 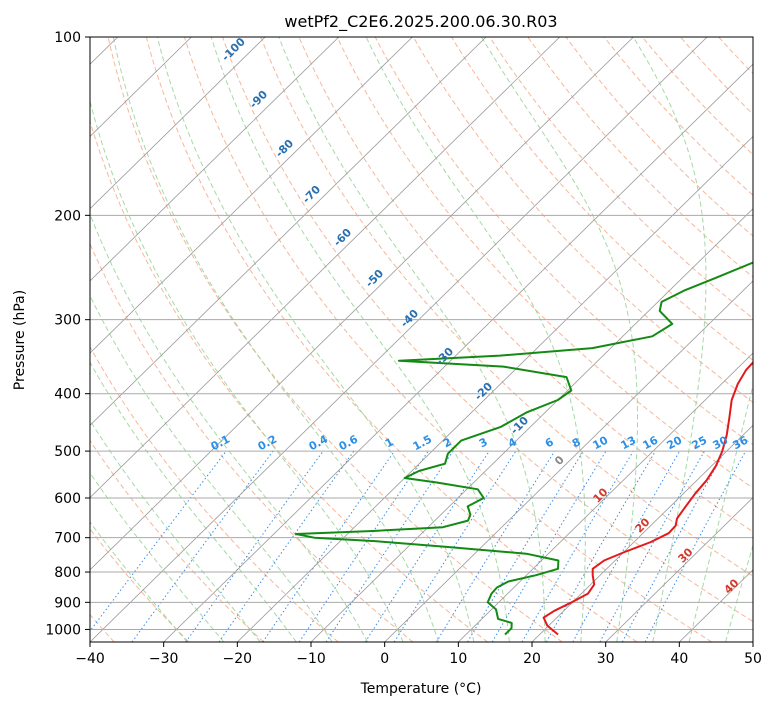 What do you see at coordinates (700, 443) in the screenshot?
I see `mixing-ratio-label: 25` at bounding box center [700, 443].